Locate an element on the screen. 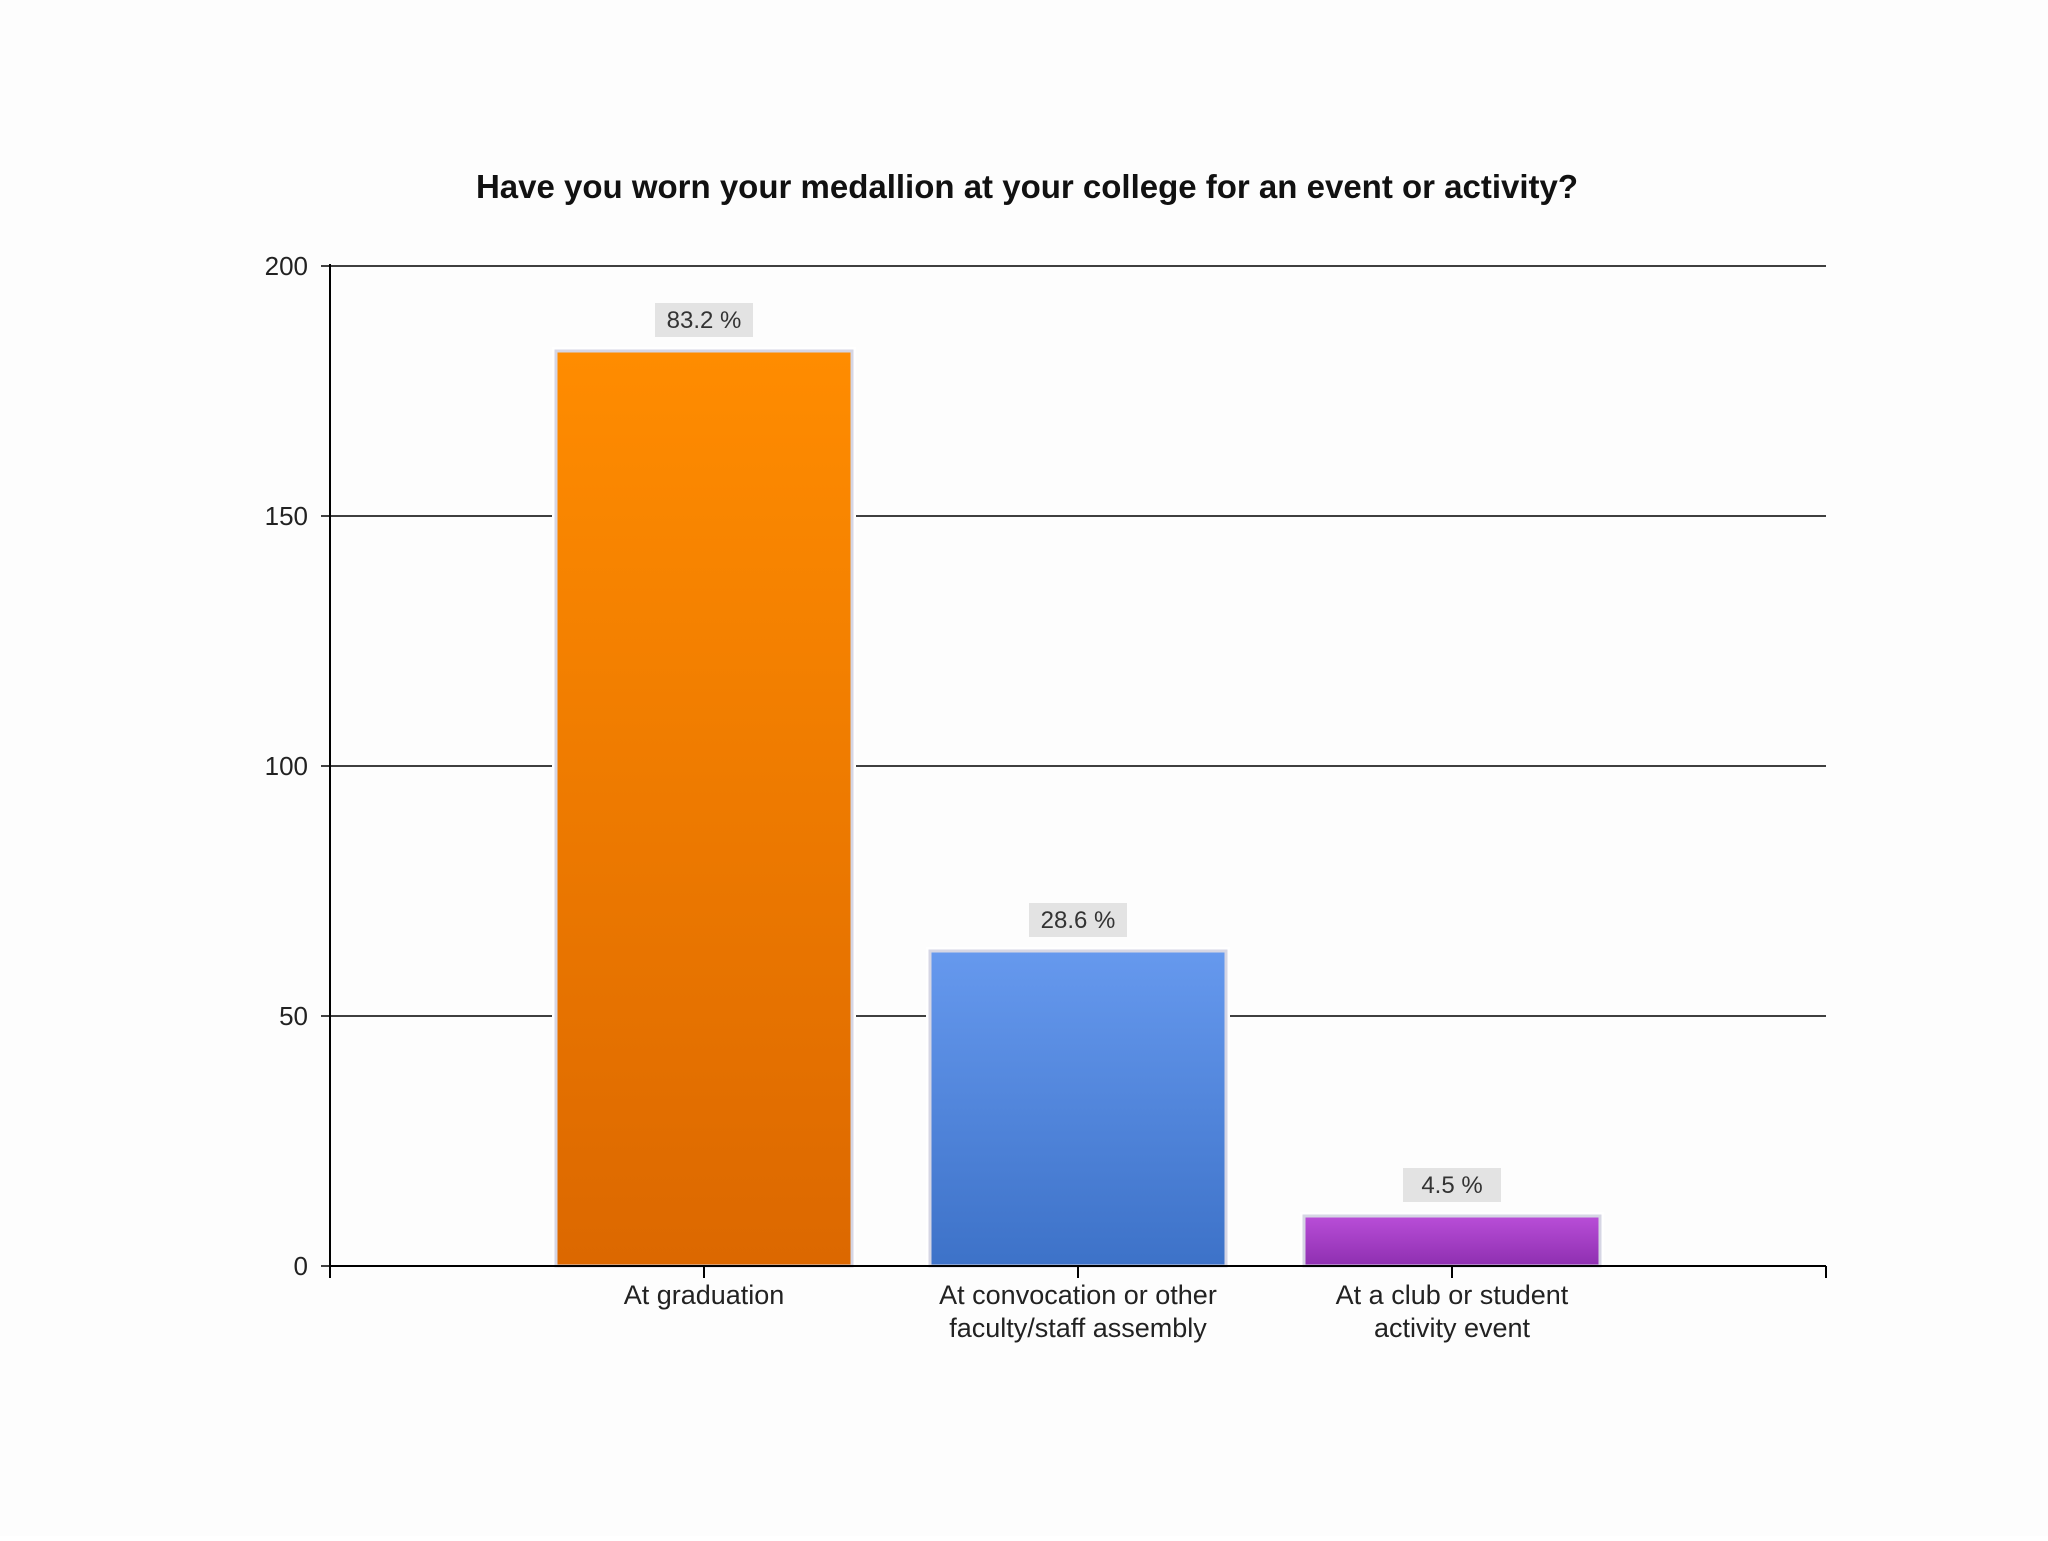  y-tick-label: 200 is located at coordinates (286, 266).